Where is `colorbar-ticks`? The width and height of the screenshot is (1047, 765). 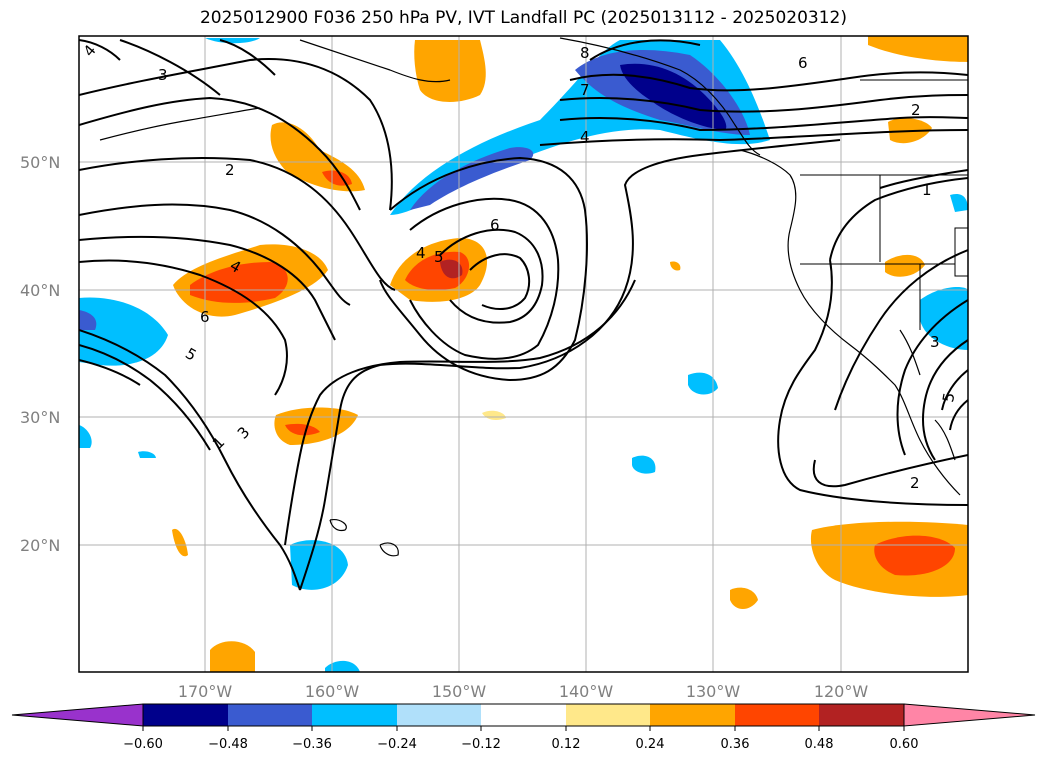 colorbar-ticks is located at coordinates (523, 728).